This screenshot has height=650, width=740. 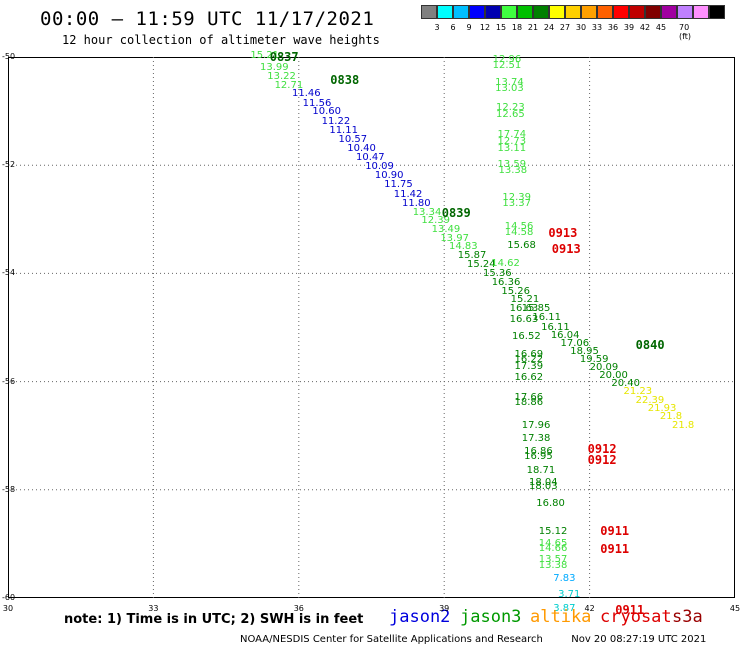 What do you see at coordinates (416, 204) in the screenshot?
I see `wave-height-value: 11.80` at bounding box center [416, 204].